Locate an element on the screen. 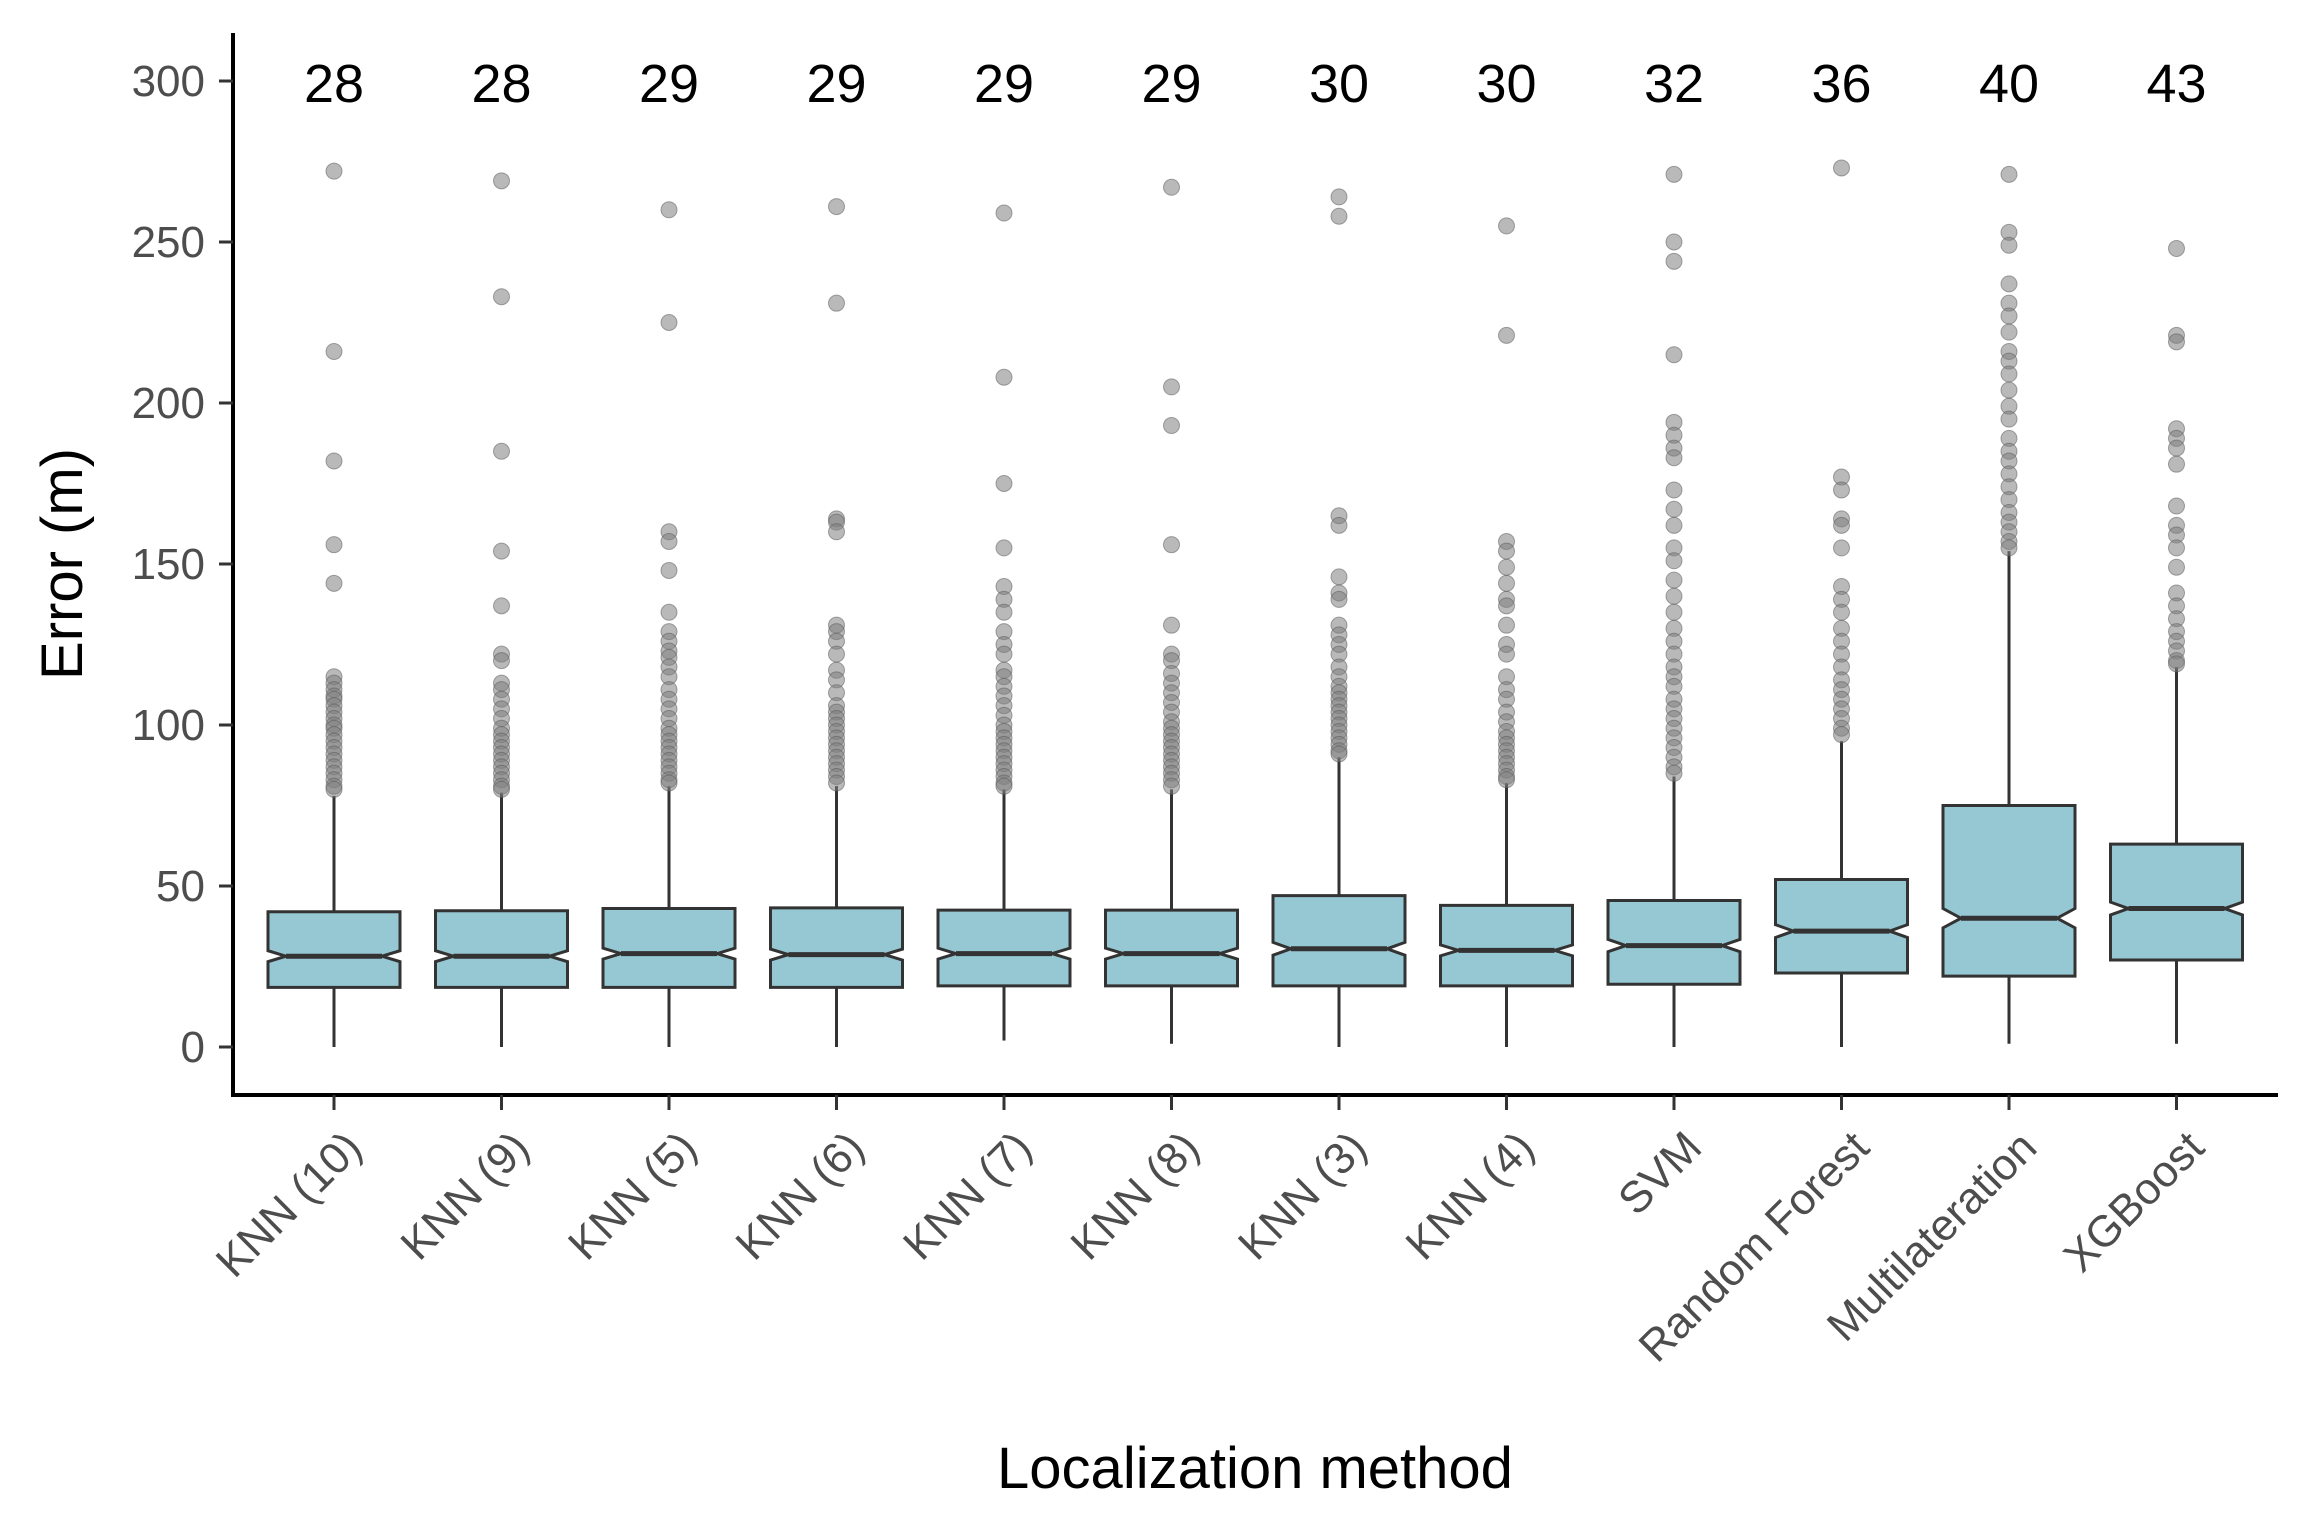 Image resolution: width=2304 pixels, height=1529 pixels. y-tick-label: 50 is located at coordinates (180, 886).